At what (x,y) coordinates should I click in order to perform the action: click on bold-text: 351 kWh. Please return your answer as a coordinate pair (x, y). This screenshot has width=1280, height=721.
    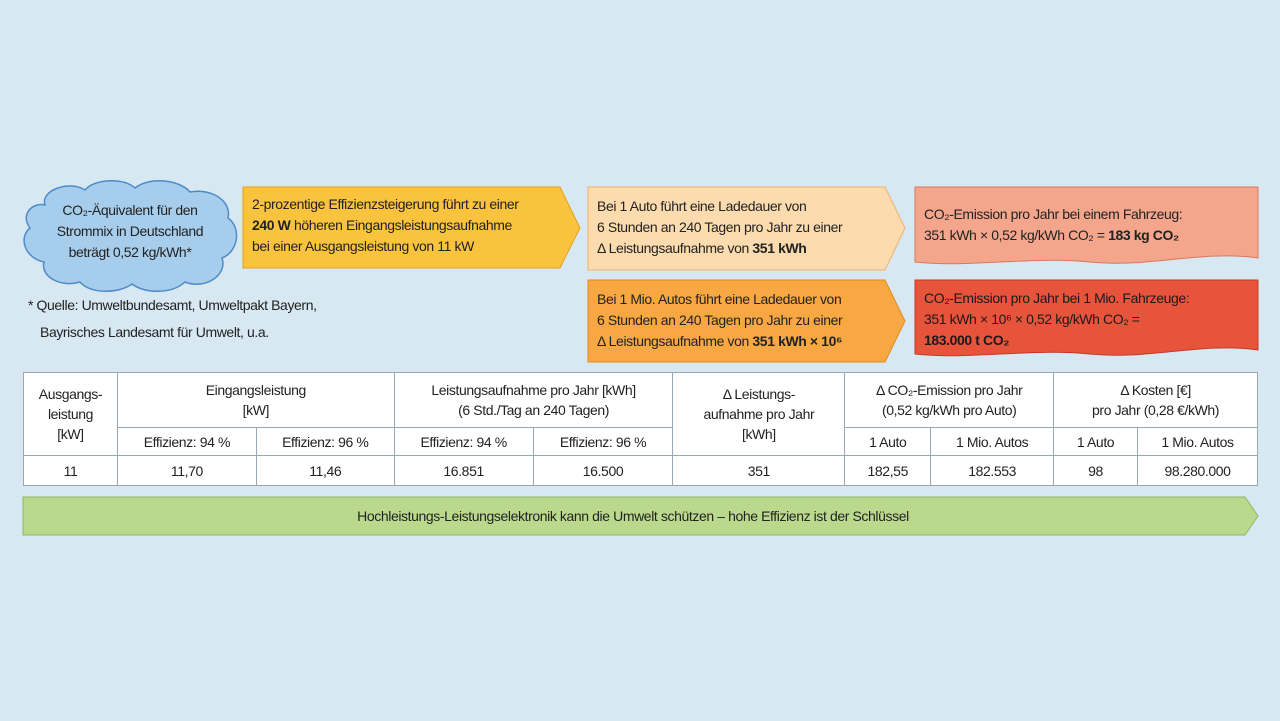
    Looking at the image, I should click on (779, 248).